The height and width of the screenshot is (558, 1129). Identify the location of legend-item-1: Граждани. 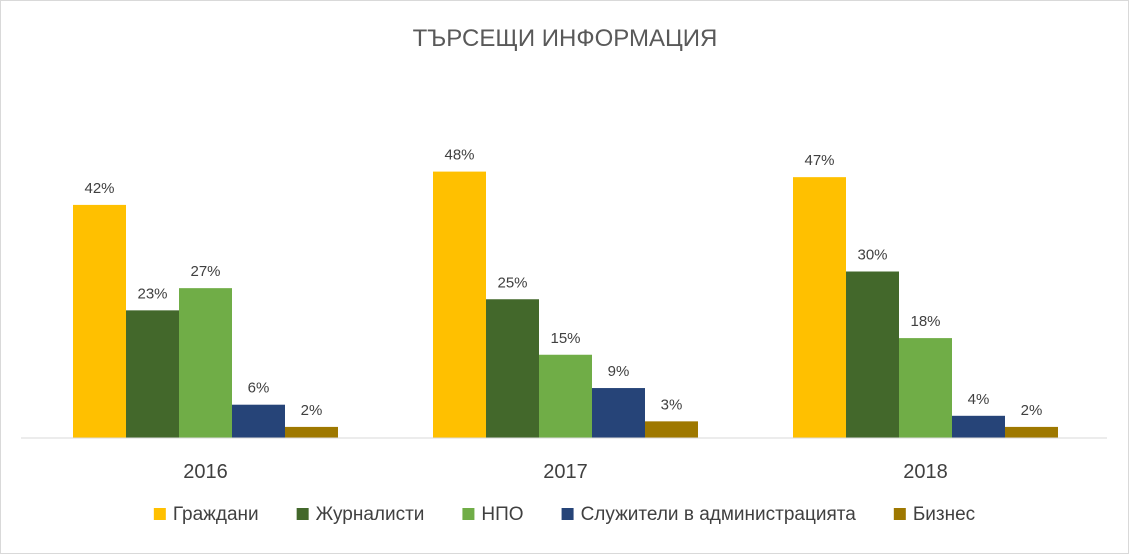
(206, 514).